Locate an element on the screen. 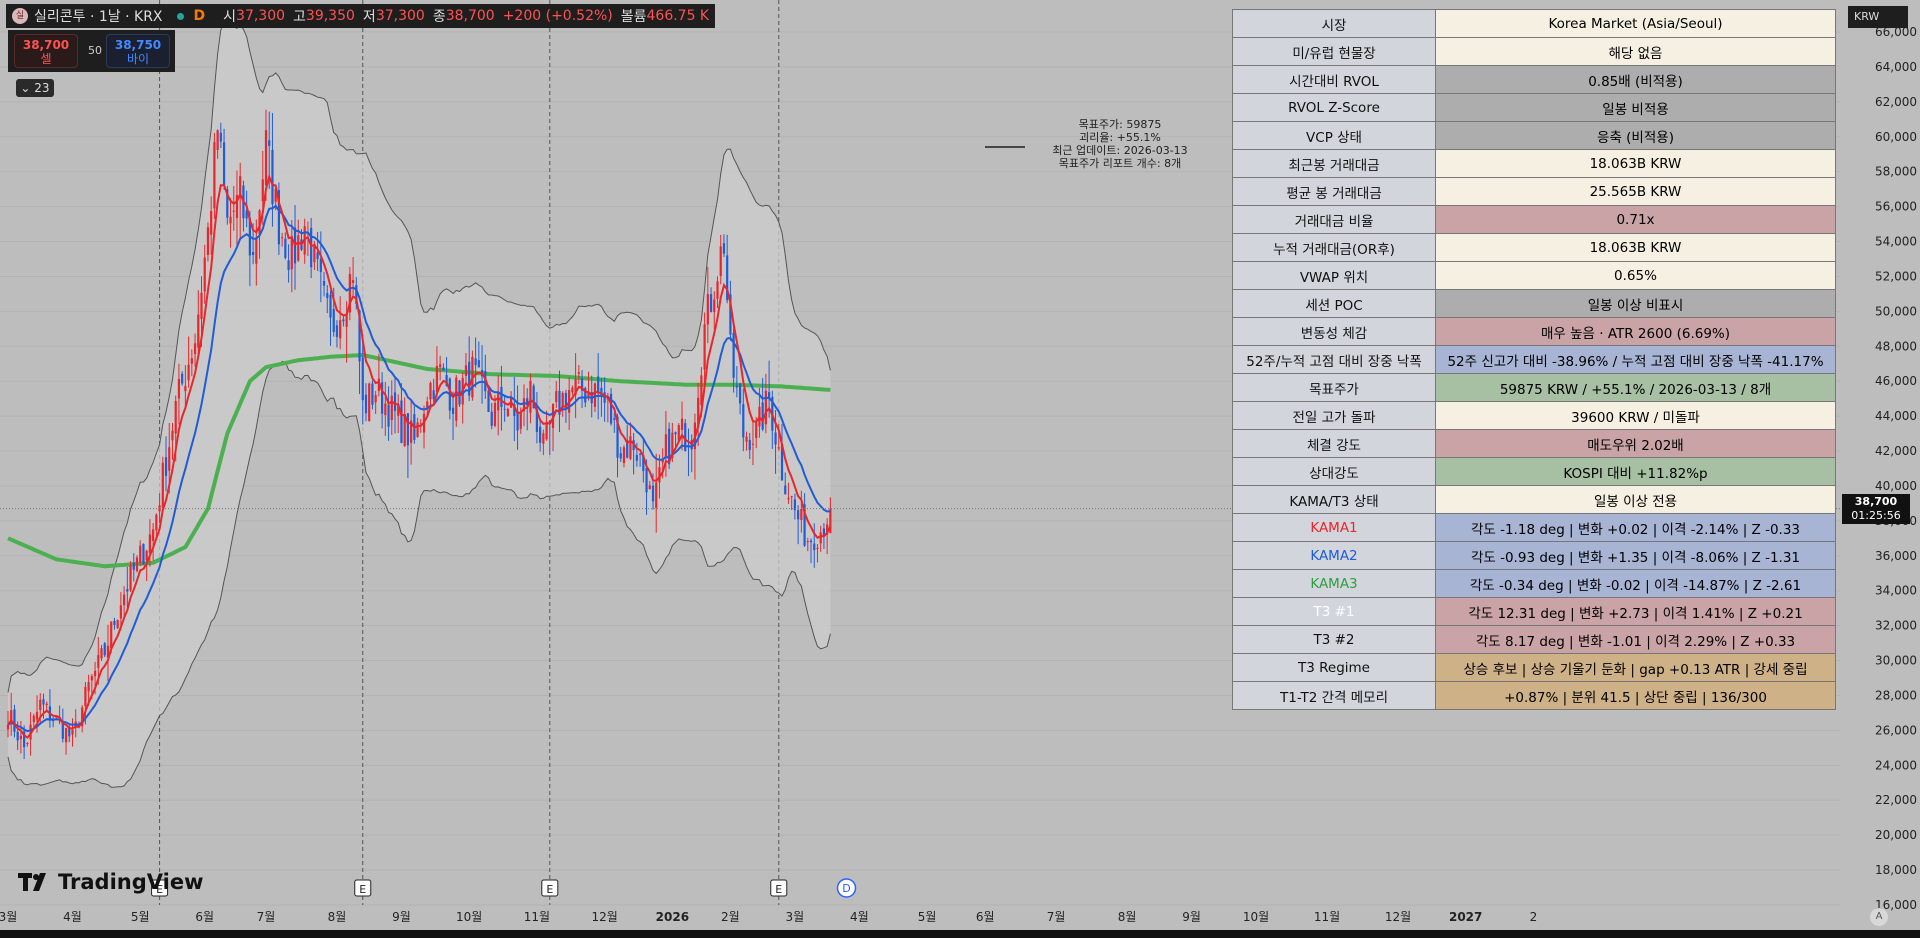 This screenshot has height=938, width=1920. earnings-marker-label: E is located at coordinates (778, 889).